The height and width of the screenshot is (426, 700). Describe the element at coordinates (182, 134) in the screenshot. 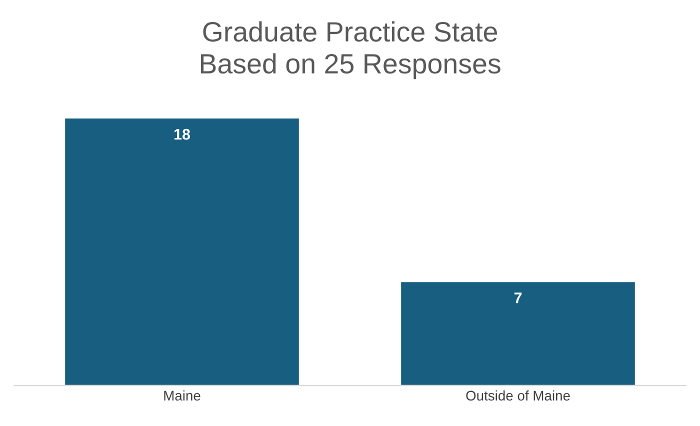

I see `data-label: 18` at that location.